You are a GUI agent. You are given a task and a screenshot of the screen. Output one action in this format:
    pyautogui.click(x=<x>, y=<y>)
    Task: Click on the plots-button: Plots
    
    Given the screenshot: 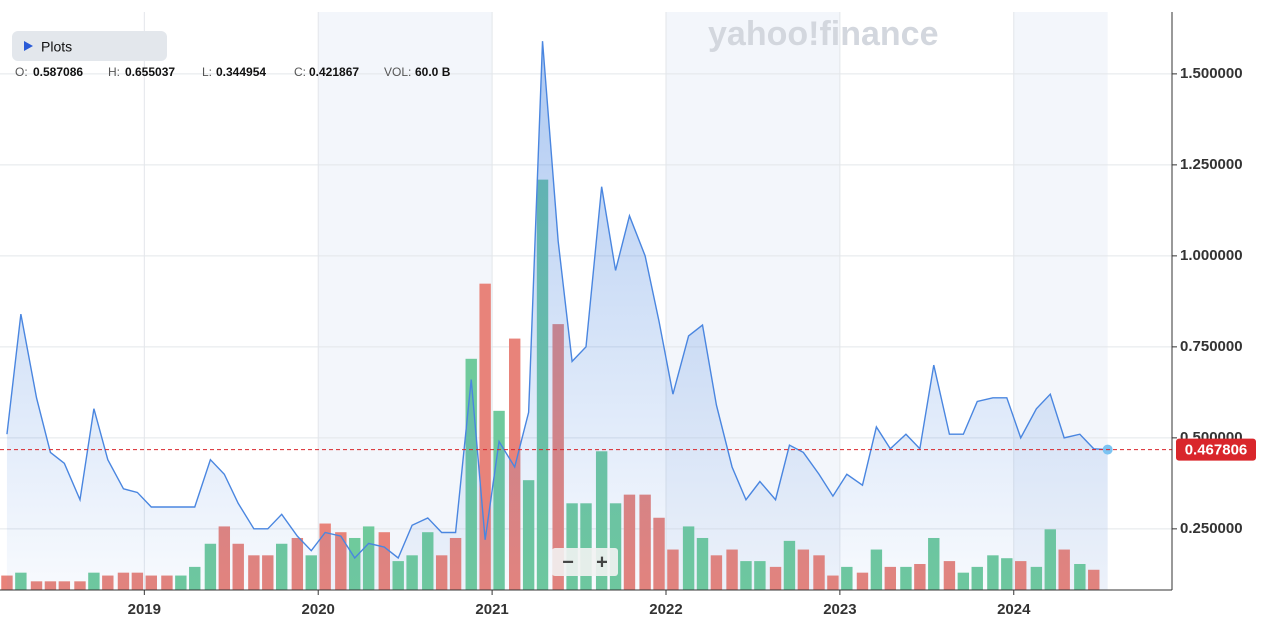 What is the action you would take?
    pyautogui.click(x=89, y=46)
    